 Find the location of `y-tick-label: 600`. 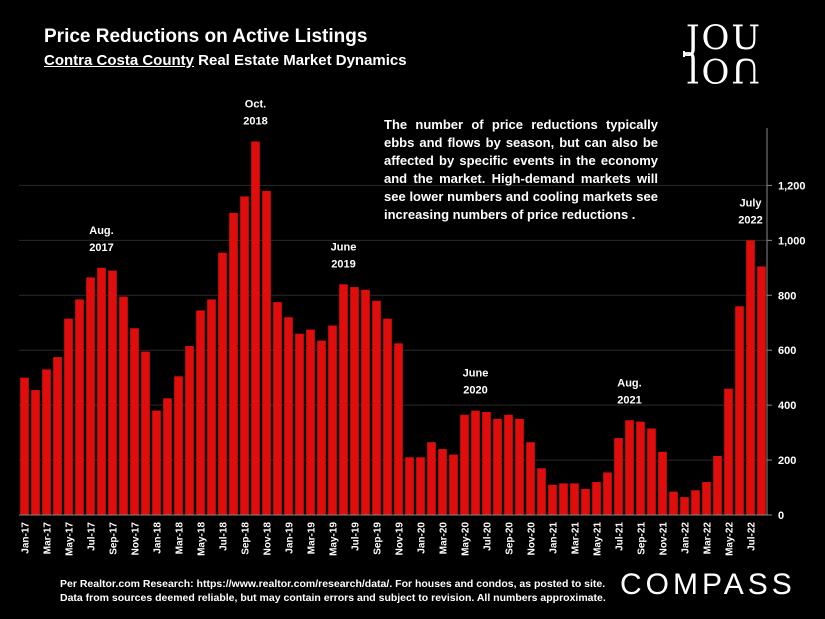

y-tick-label: 600 is located at coordinates (787, 351).